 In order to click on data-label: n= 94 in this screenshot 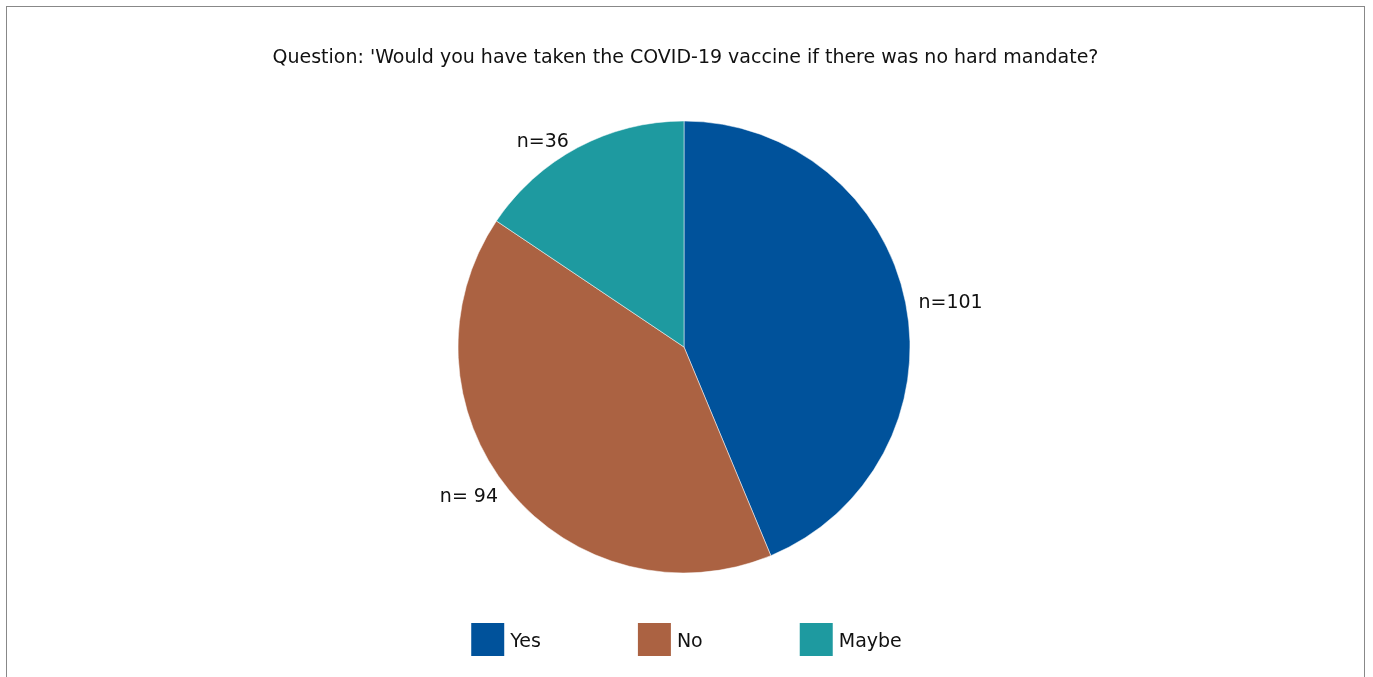, I will do `click(469, 495)`.